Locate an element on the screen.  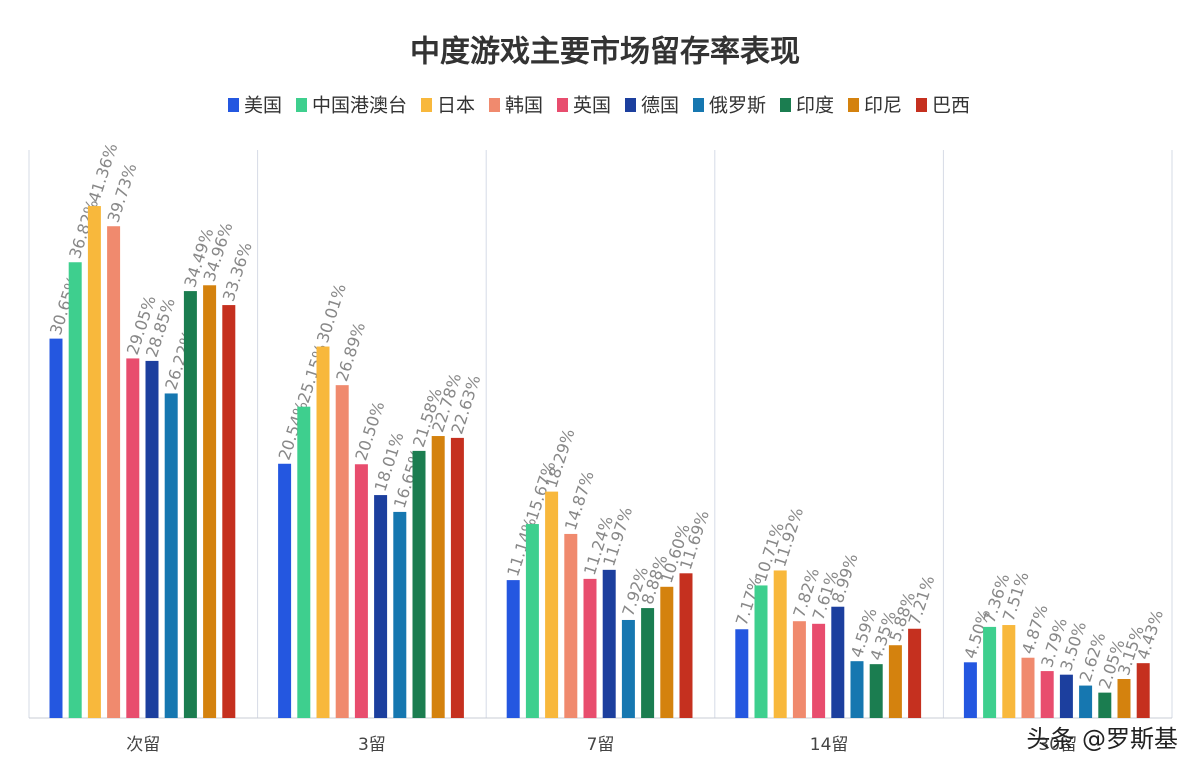
x-tick-label: 30留 is located at coordinates (1057, 745).